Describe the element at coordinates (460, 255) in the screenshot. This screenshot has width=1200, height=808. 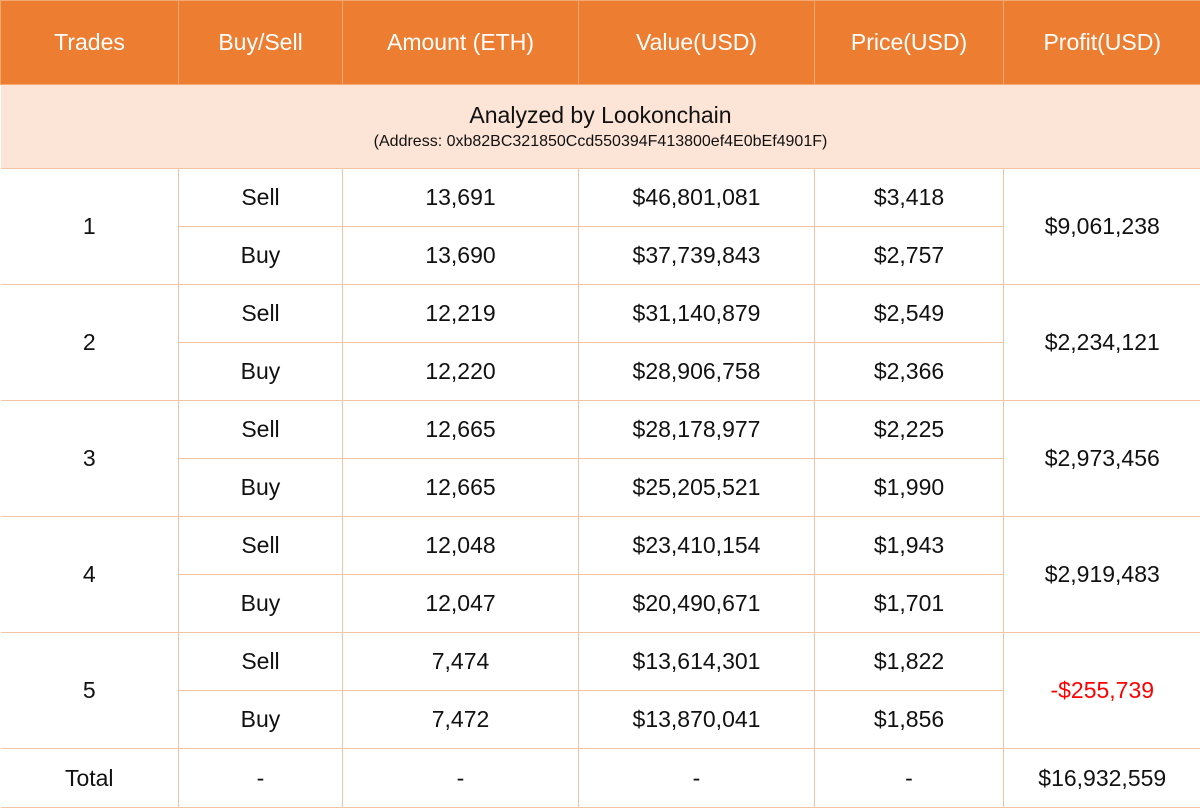
I see `amount-cell: 13,690` at that location.